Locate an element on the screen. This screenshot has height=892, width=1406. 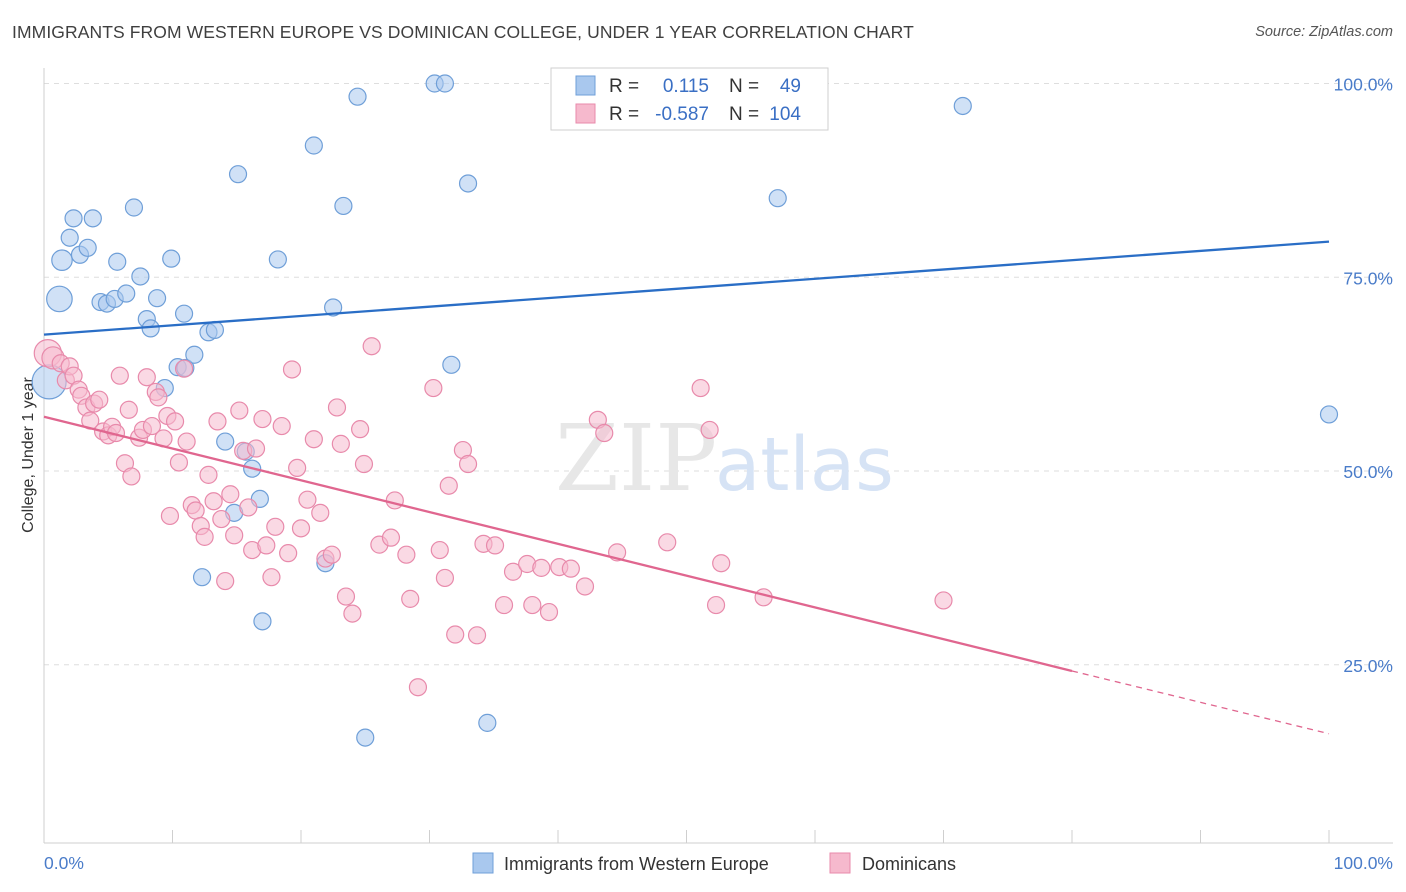
stats-r-label-blue: R = is located at coordinates (624, 86).